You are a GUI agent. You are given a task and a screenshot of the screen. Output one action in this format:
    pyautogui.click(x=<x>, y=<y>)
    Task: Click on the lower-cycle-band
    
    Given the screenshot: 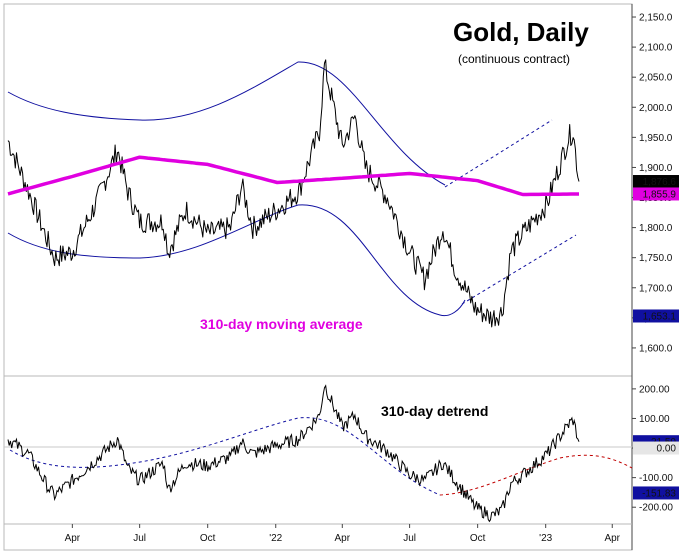 What is the action you would take?
    pyautogui.click(x=236, y=260)
    